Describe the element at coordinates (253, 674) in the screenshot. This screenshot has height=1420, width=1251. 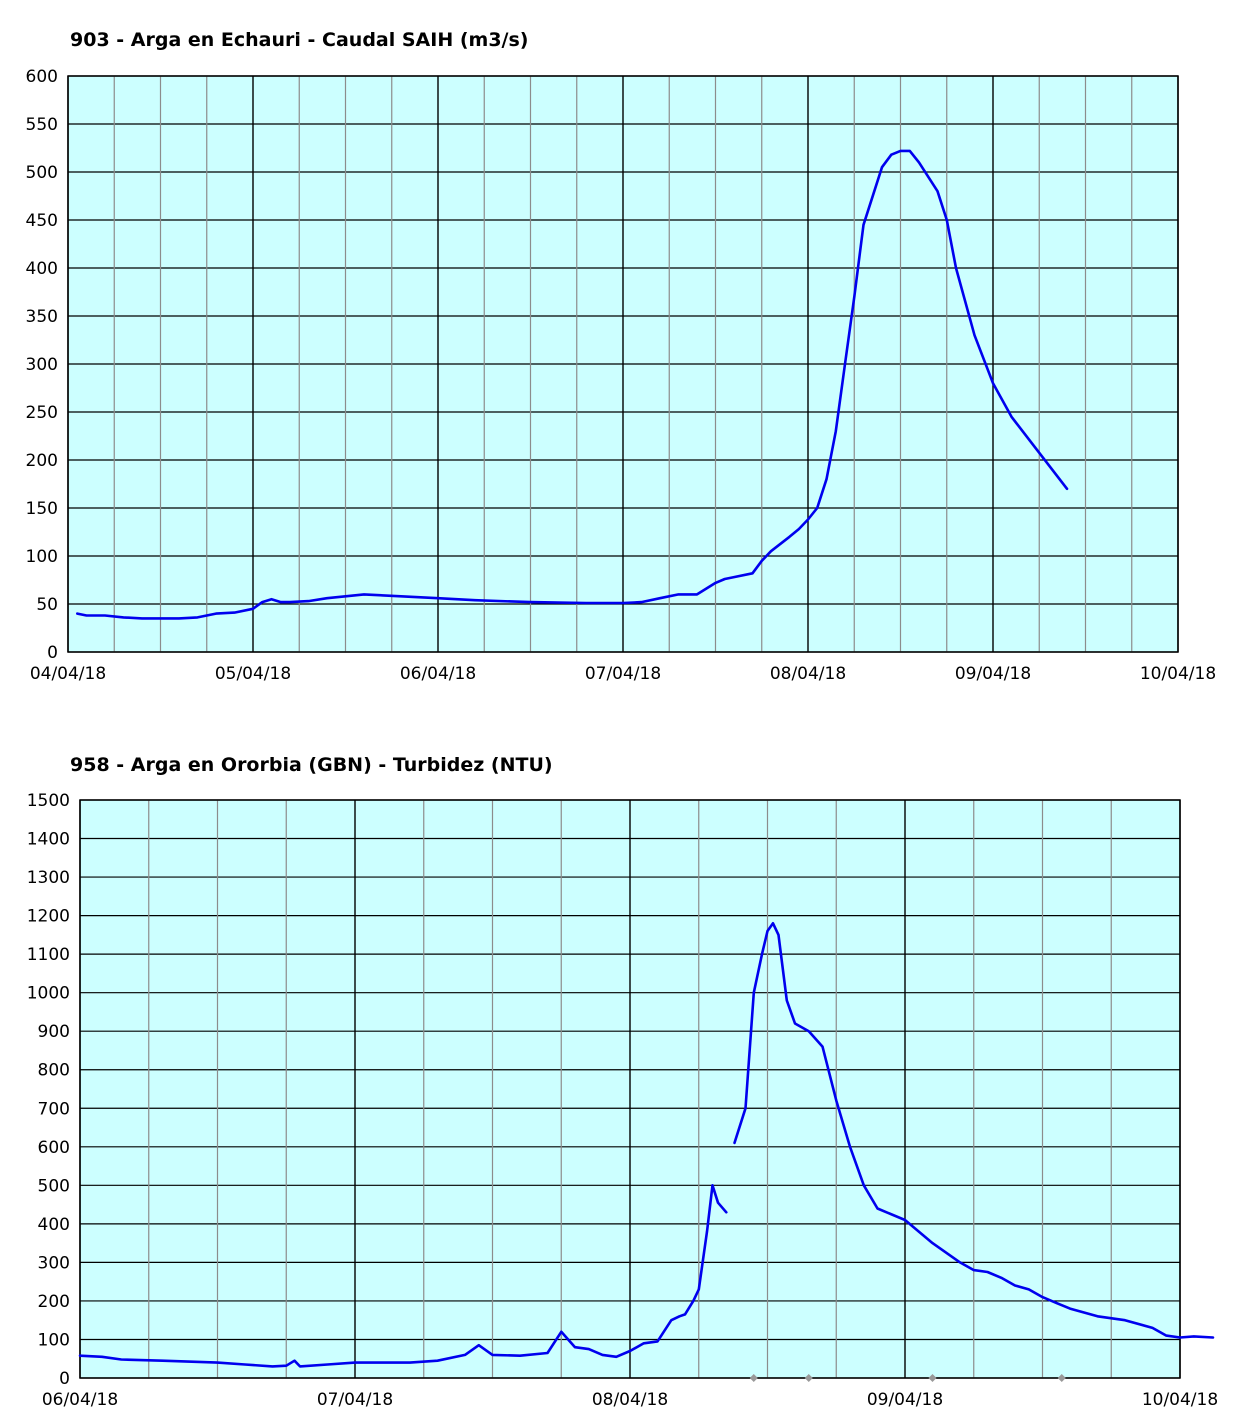
I see `x-tick-label: 05/04/18` at that location.